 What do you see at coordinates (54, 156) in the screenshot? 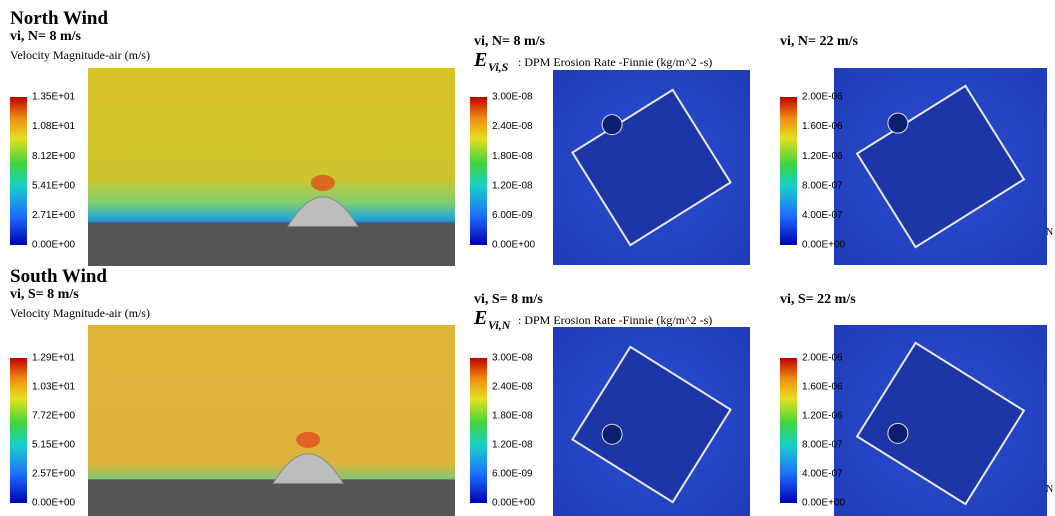
I see `colorbar-tick-label: 8.12E+00` at bounding box center [54, 156].